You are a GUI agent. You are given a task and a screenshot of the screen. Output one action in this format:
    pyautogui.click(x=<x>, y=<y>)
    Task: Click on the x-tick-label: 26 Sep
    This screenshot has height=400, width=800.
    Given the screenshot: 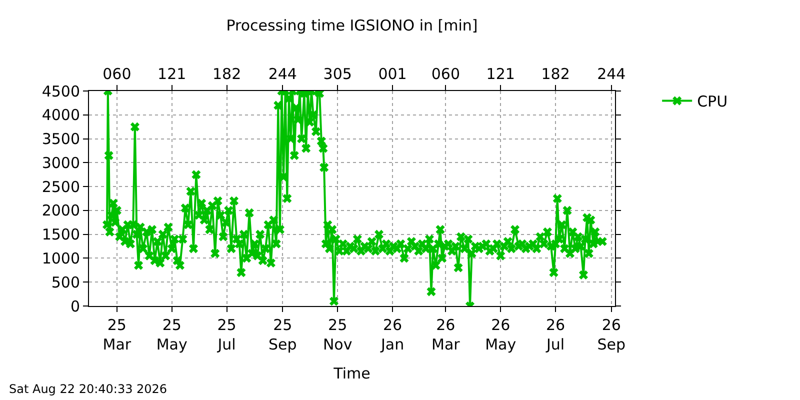 What is the action you would take?
    pyautogui.click(x=611, y=335)
    